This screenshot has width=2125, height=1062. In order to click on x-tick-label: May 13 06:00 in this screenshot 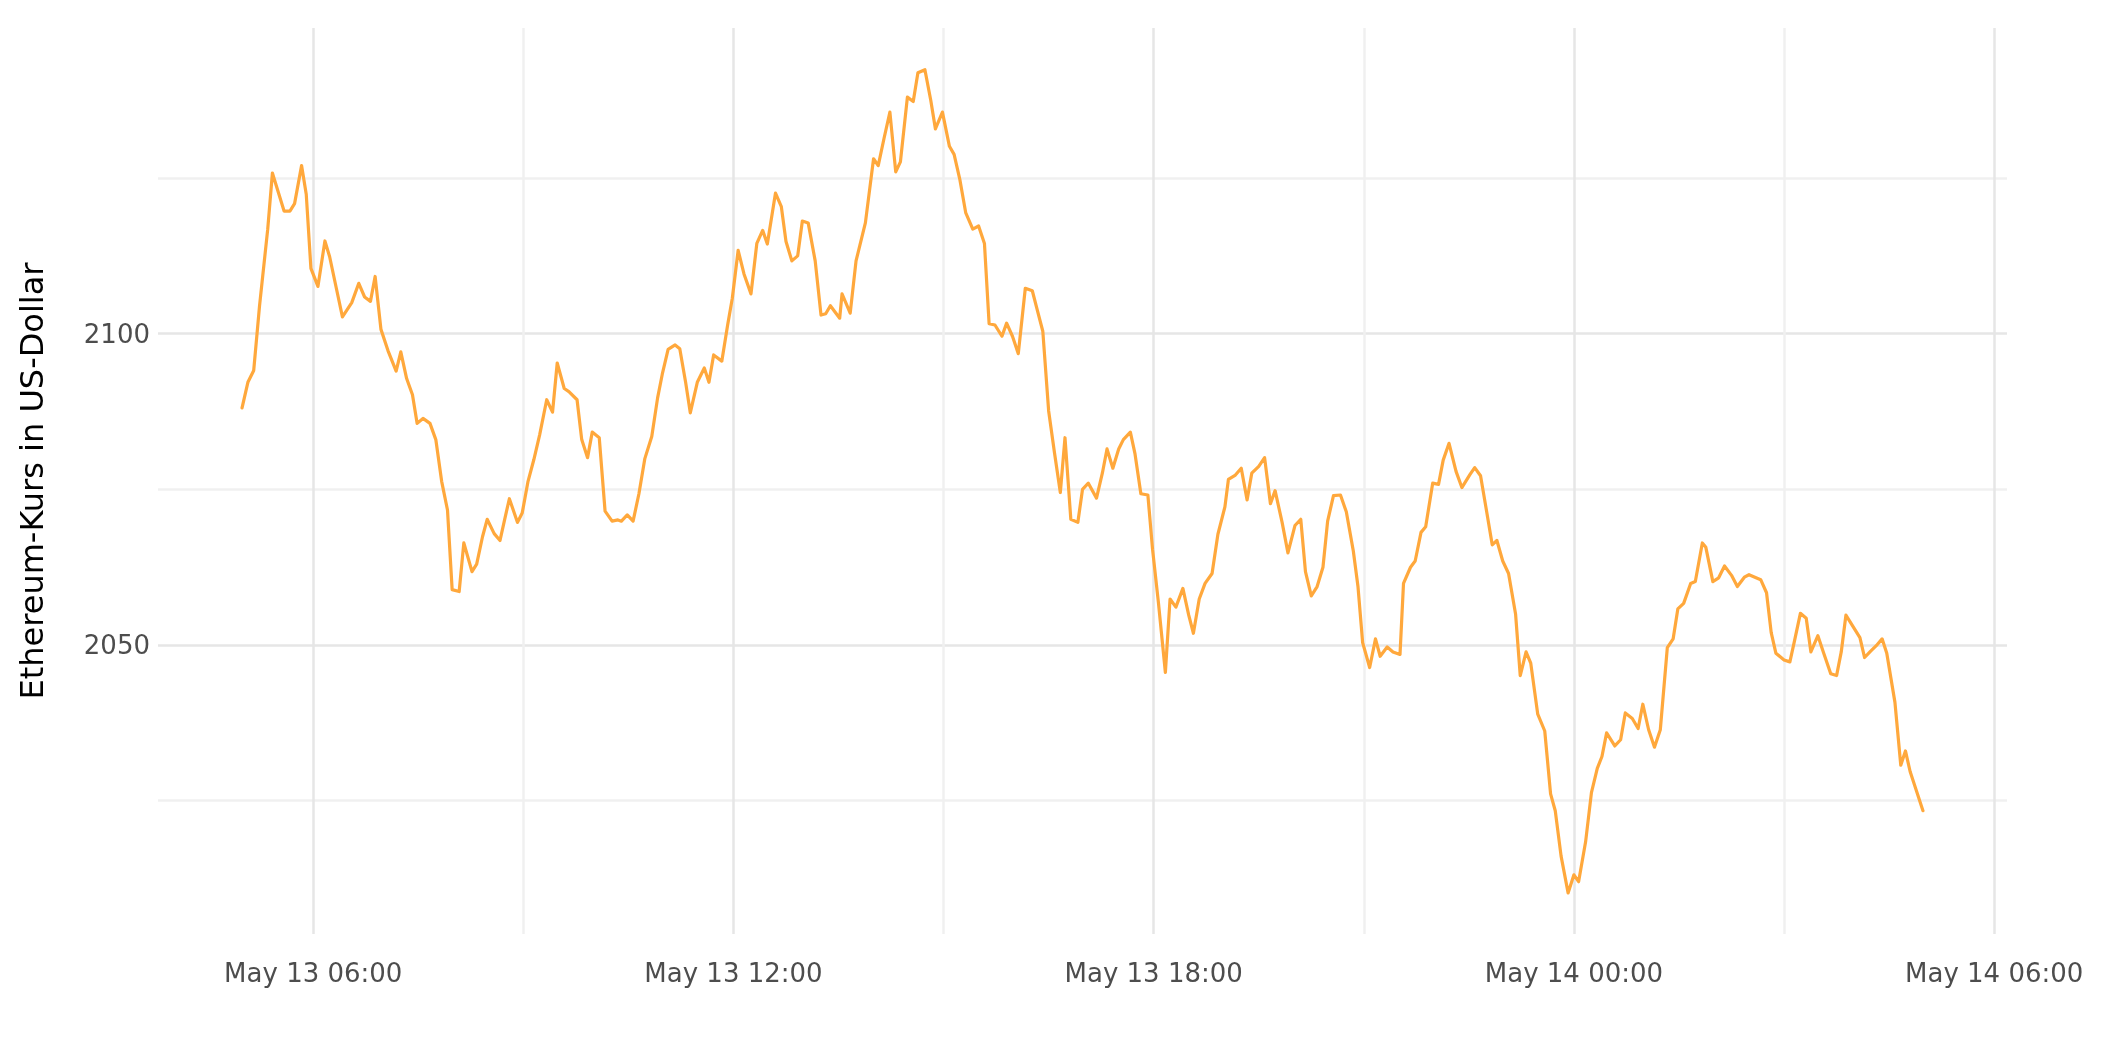, I will do `click(313, 973)`.